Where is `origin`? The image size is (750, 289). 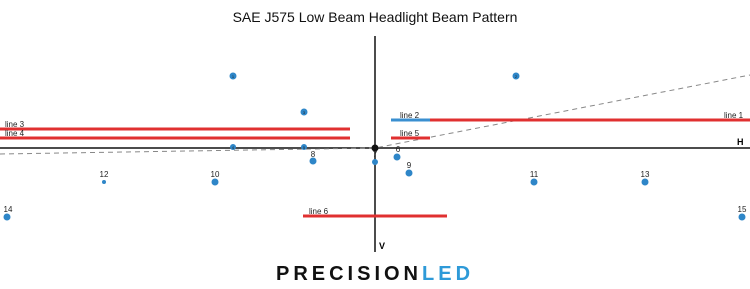
origin is located at coordinates (375, 148).